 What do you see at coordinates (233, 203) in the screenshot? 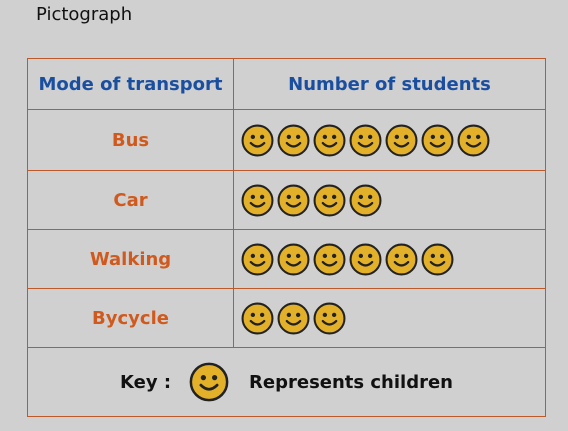
I see `column-divider` at bounding box center [233, 203].